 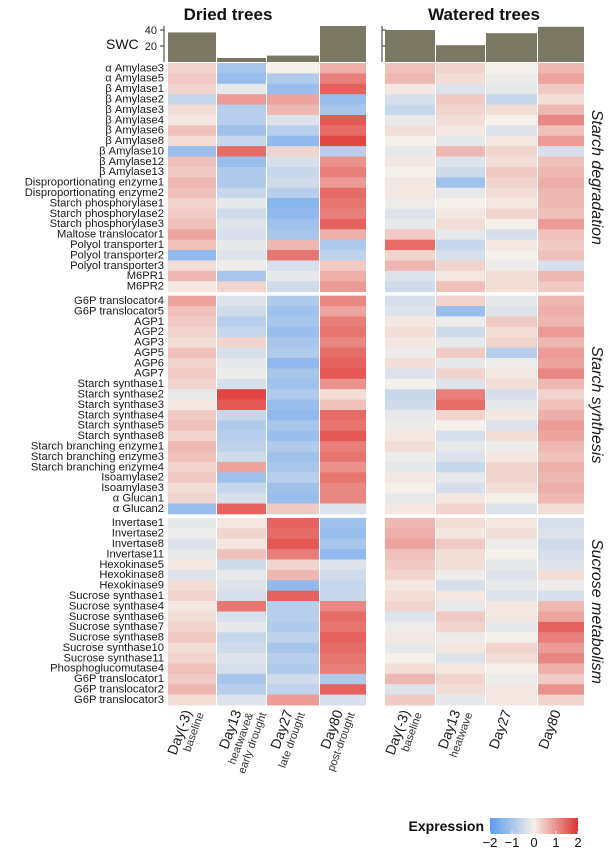 What do you see at coordinates (94, 193) in the screenshot?
I see `gene-label: Disproportionating enzyme2` at bounding box center [94, 193].